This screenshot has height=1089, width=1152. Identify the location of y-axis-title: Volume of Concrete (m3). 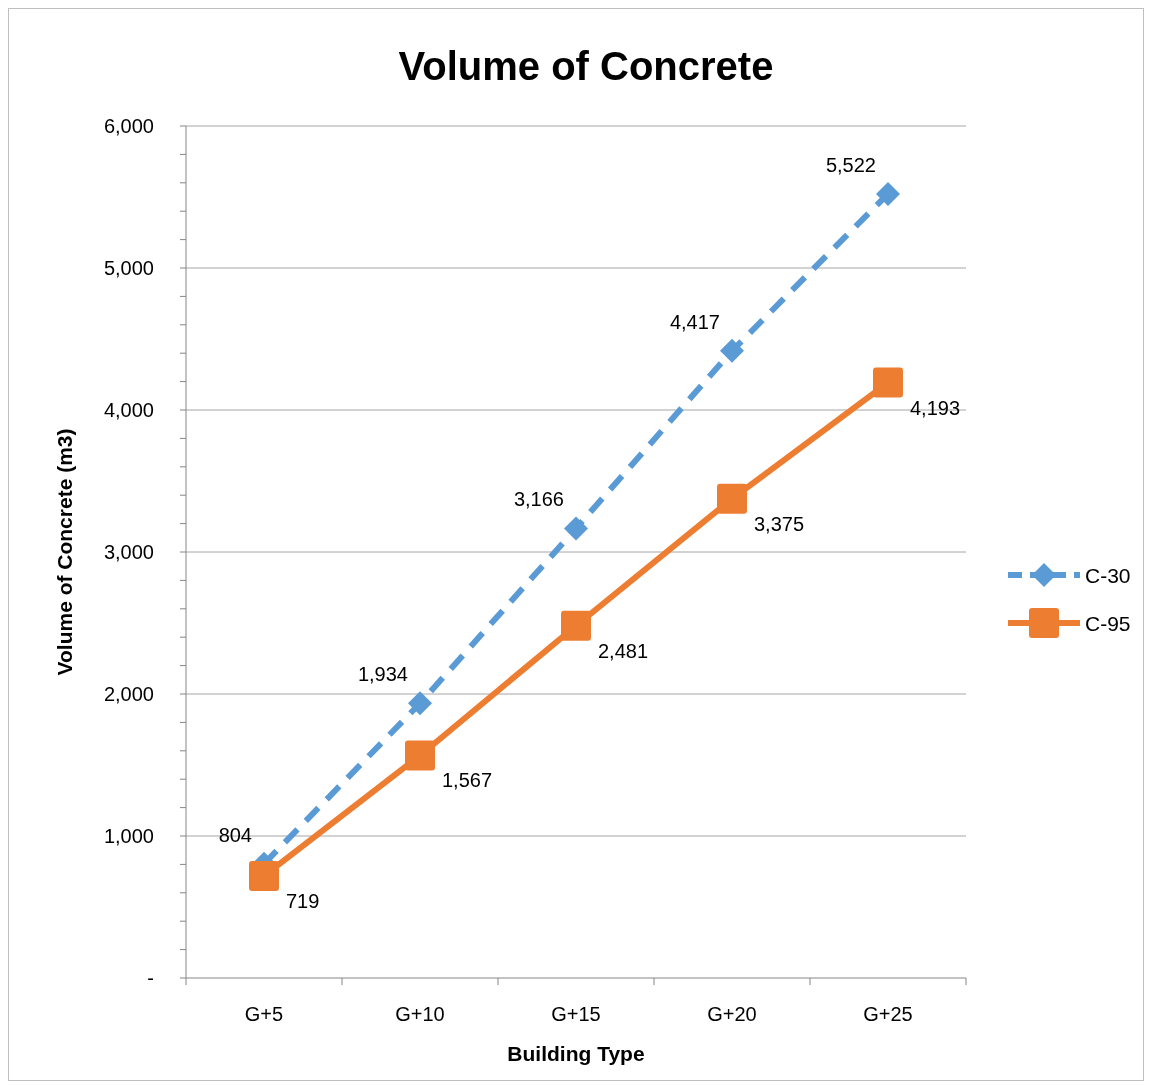
(64, 552).